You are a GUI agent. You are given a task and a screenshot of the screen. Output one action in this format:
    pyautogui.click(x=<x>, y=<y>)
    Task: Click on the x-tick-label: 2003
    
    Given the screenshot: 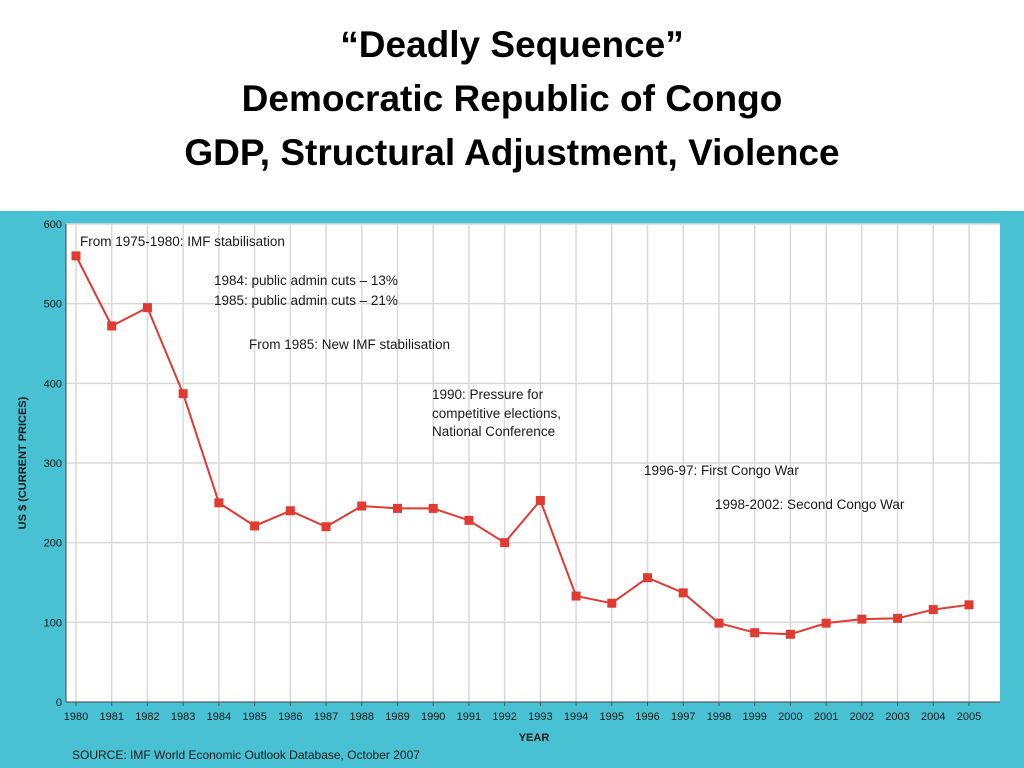 What is the action you would take?
    pyautogui.click(x=897, y=717)
    